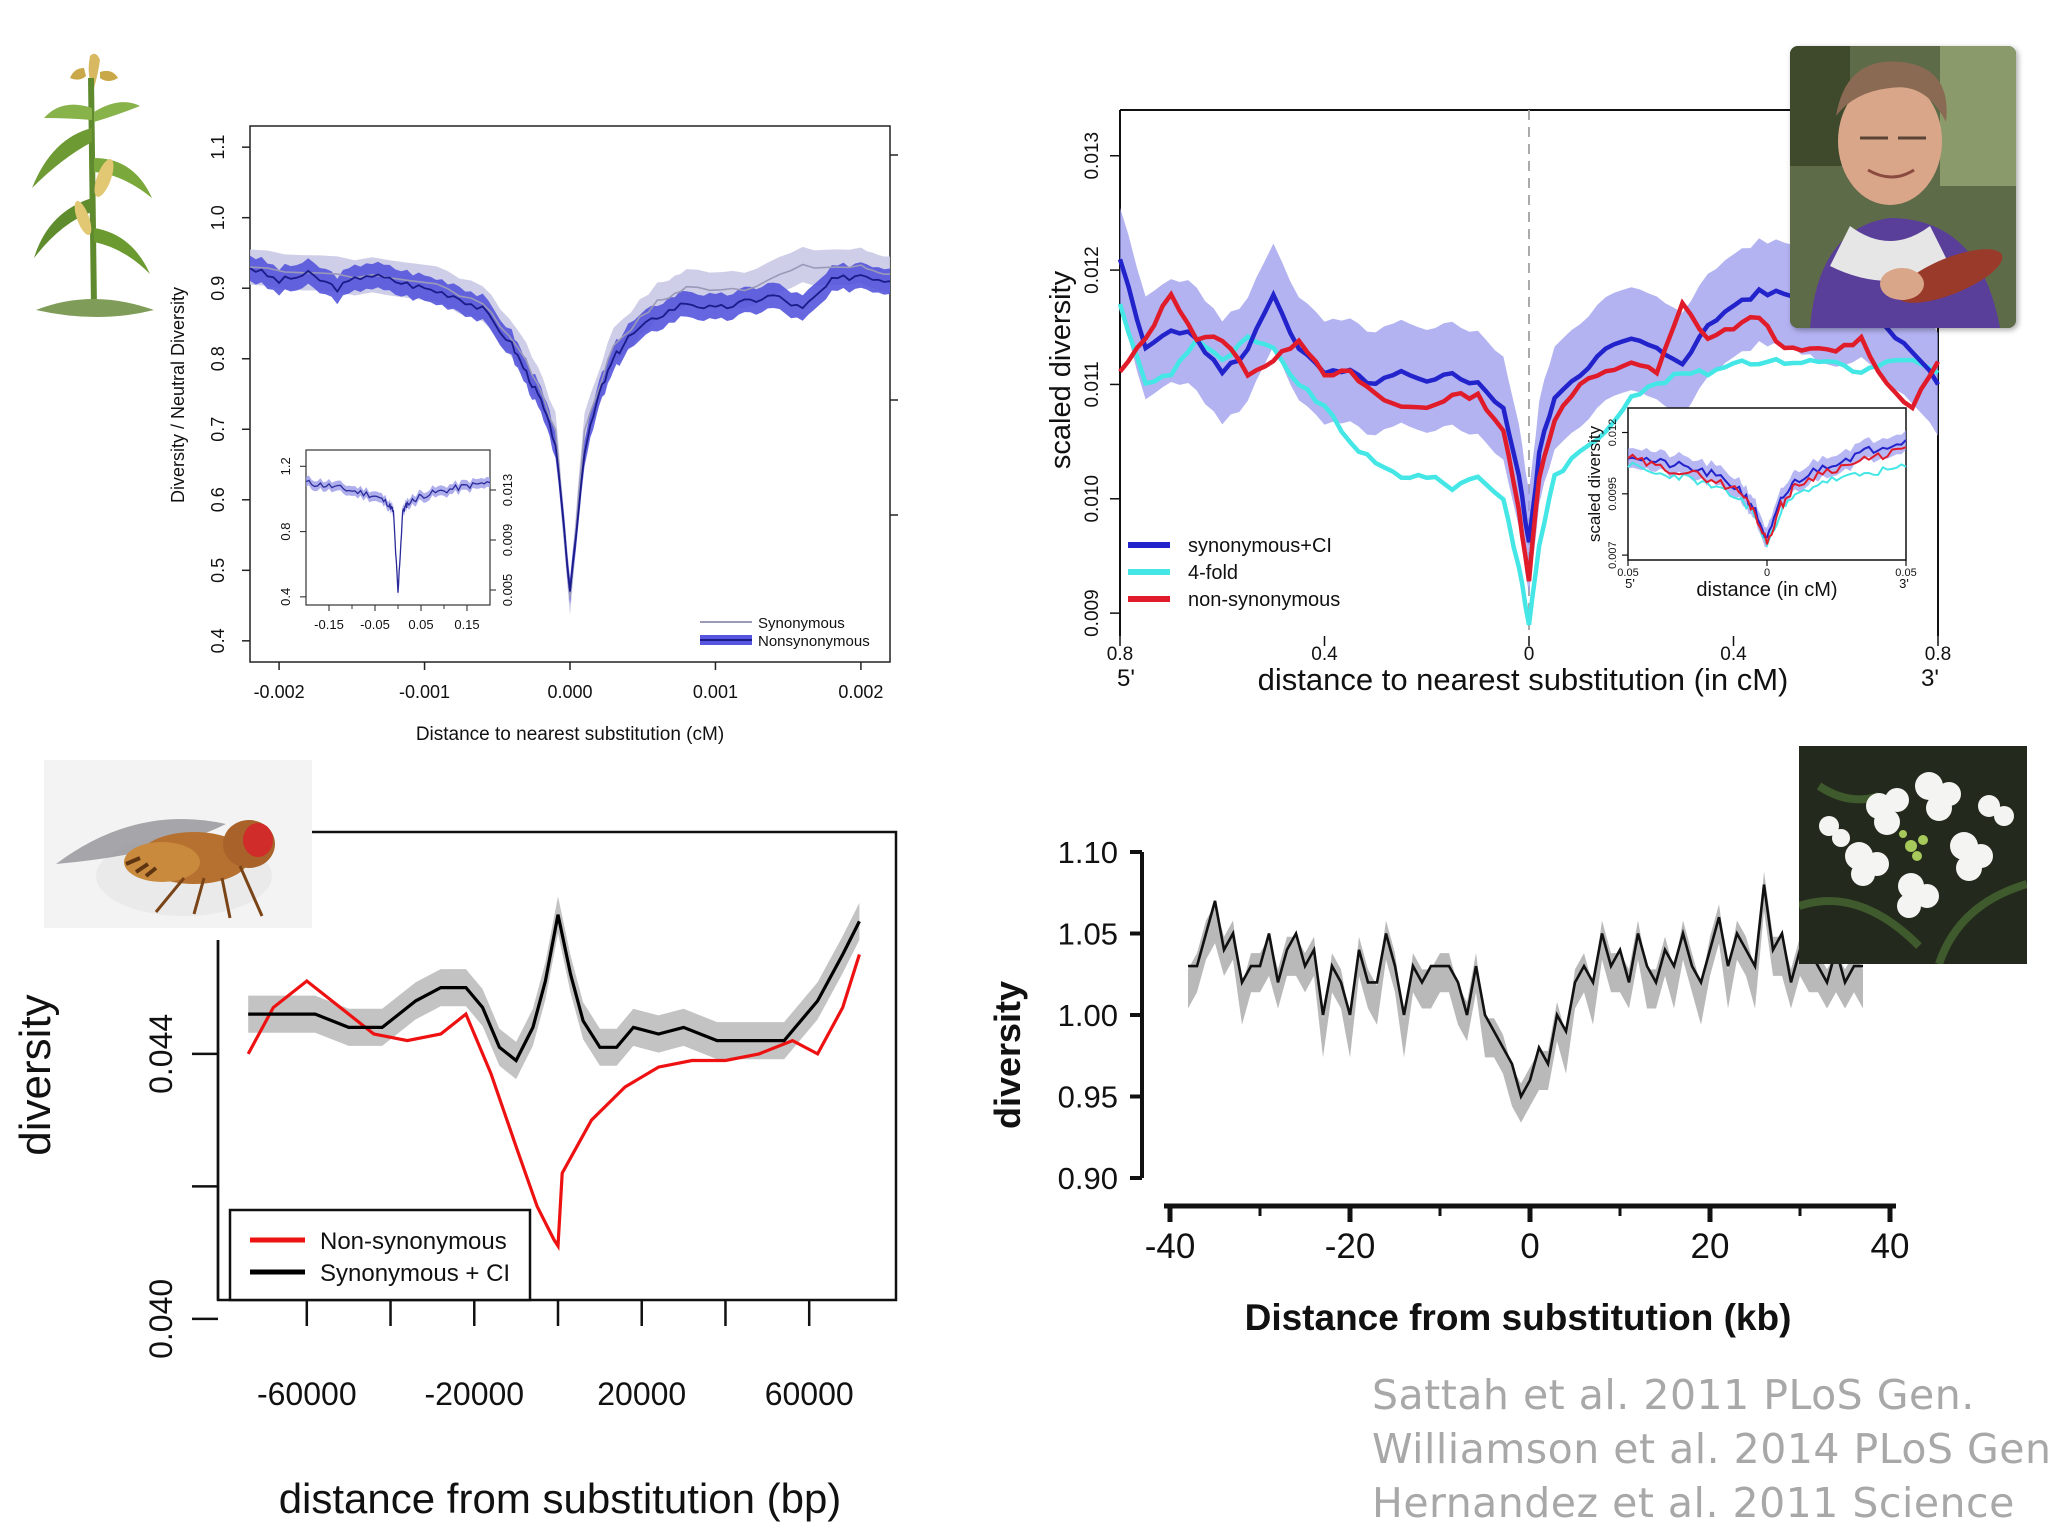  Describe the element at coordinates (1088, 1097) in the screenshot. I see `y-tick-label: 0.95` at that location.